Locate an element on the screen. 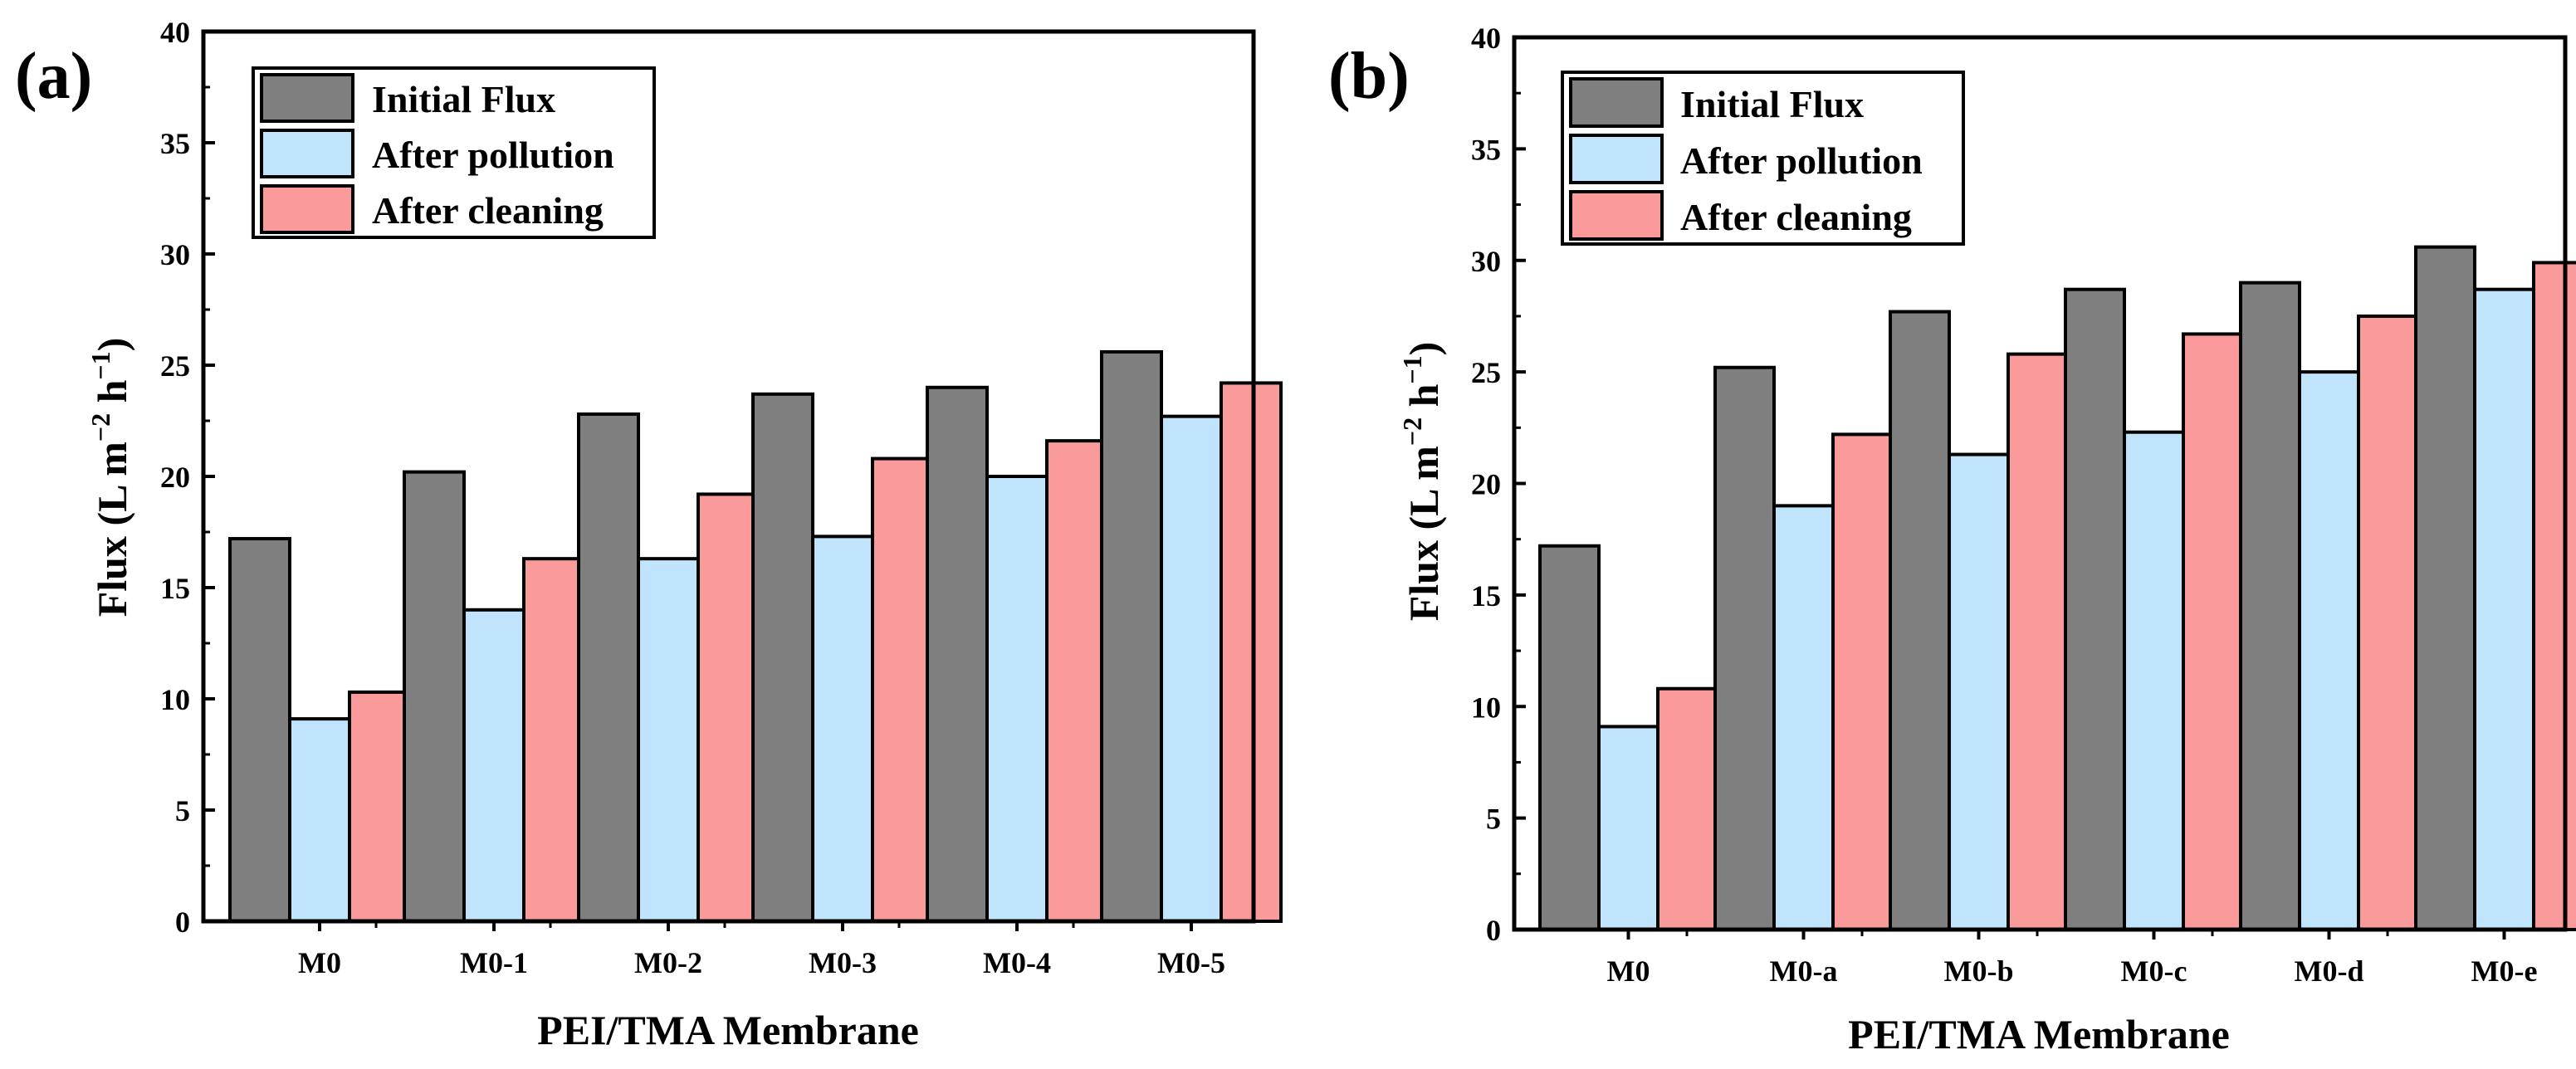  bar-pollution-m0-b is located at coordinates (1979, 692).